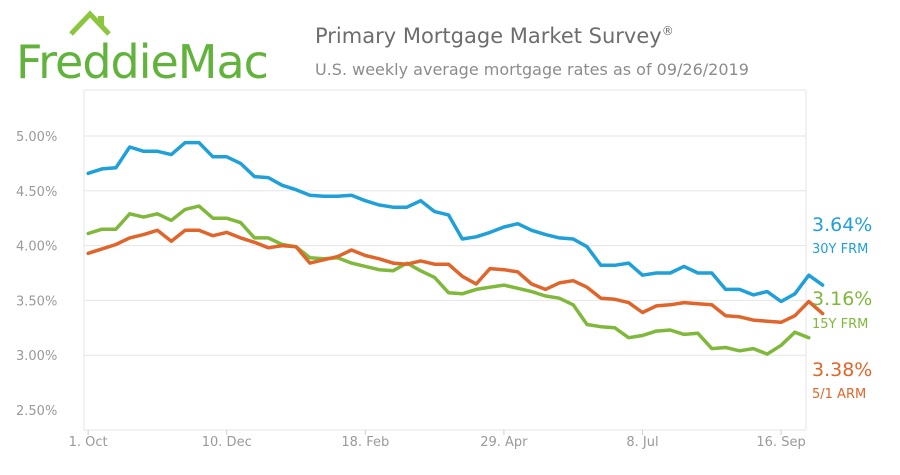  What do you see at coordinates (36, 192) in the screenshot?
I see `y-tick-label: 4.50%` at bounding box center [36, 192].